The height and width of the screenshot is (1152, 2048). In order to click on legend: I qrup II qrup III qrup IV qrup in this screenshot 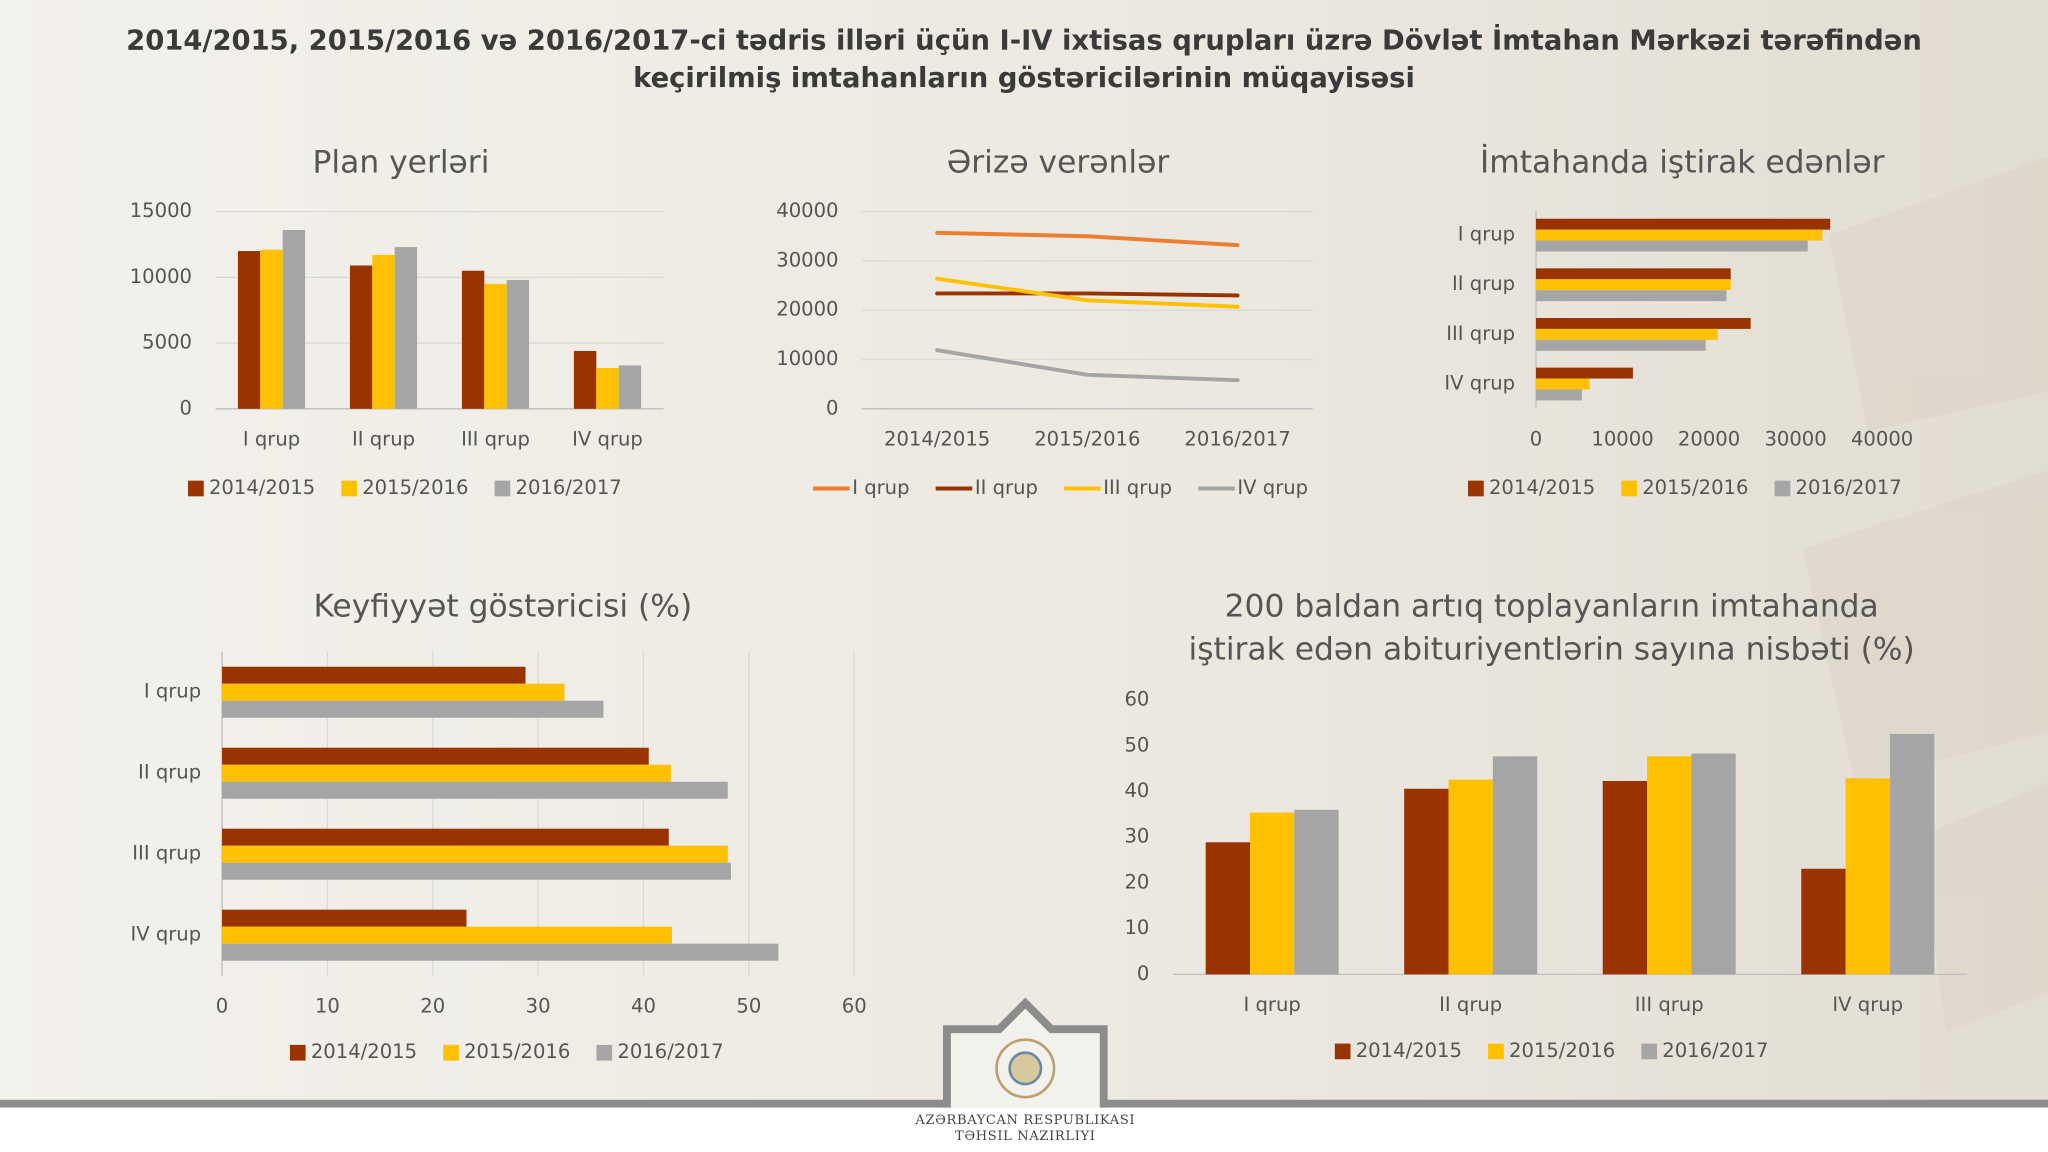, I will do `click(1060, 487)`.